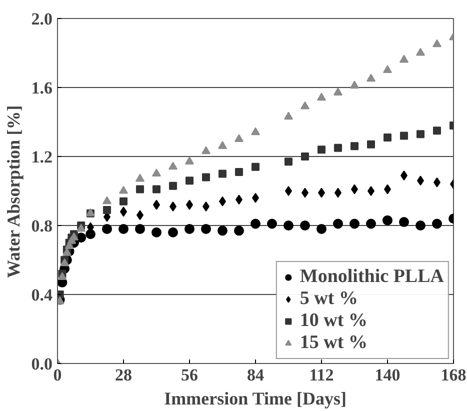 The height and width of the screenshot is (411, 467). Describe the element at coordinates (255, 398) in the screenshot. I see `x-axis-title: Immersion Time [Days]` at that location.